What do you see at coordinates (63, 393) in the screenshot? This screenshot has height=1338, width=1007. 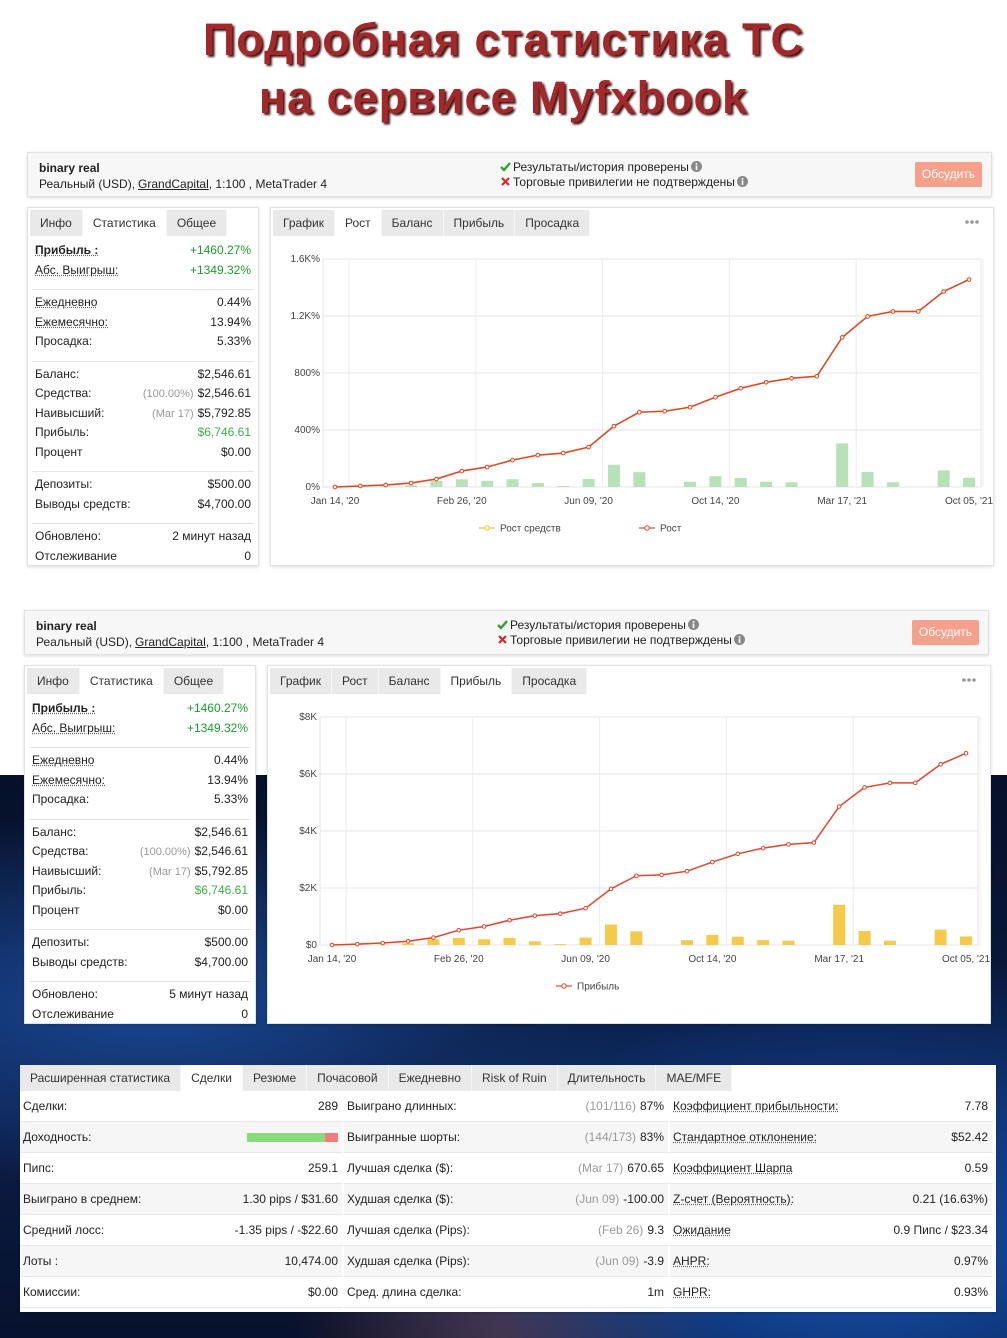 I see `stat-label: Средства:` at bounding box center [63, 393].